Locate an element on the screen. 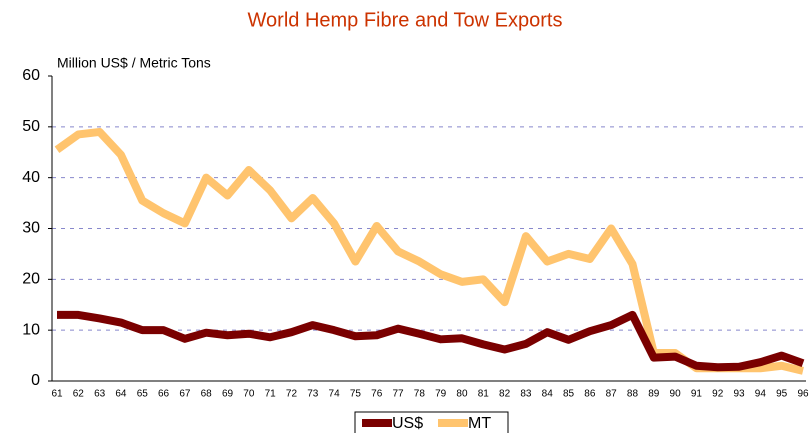 This screenshot has height=433, width=809. x-tick-label: 79 is located at coordinates (441, 394).